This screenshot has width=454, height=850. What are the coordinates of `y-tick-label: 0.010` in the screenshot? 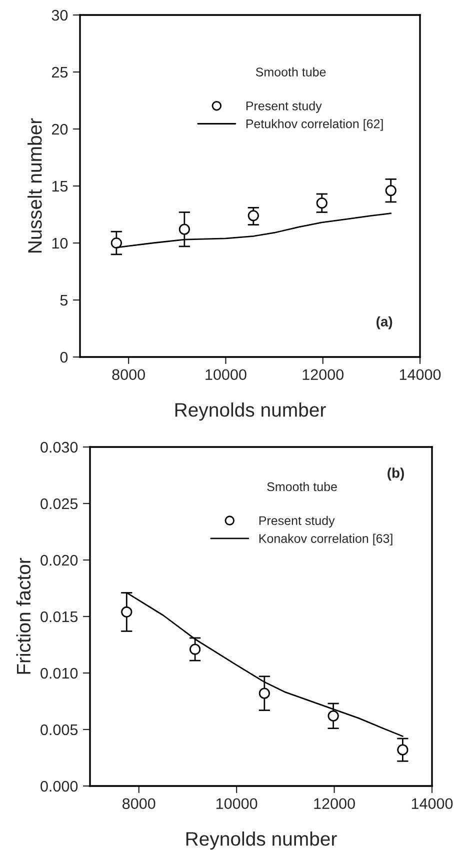 It's located at (59, 673).